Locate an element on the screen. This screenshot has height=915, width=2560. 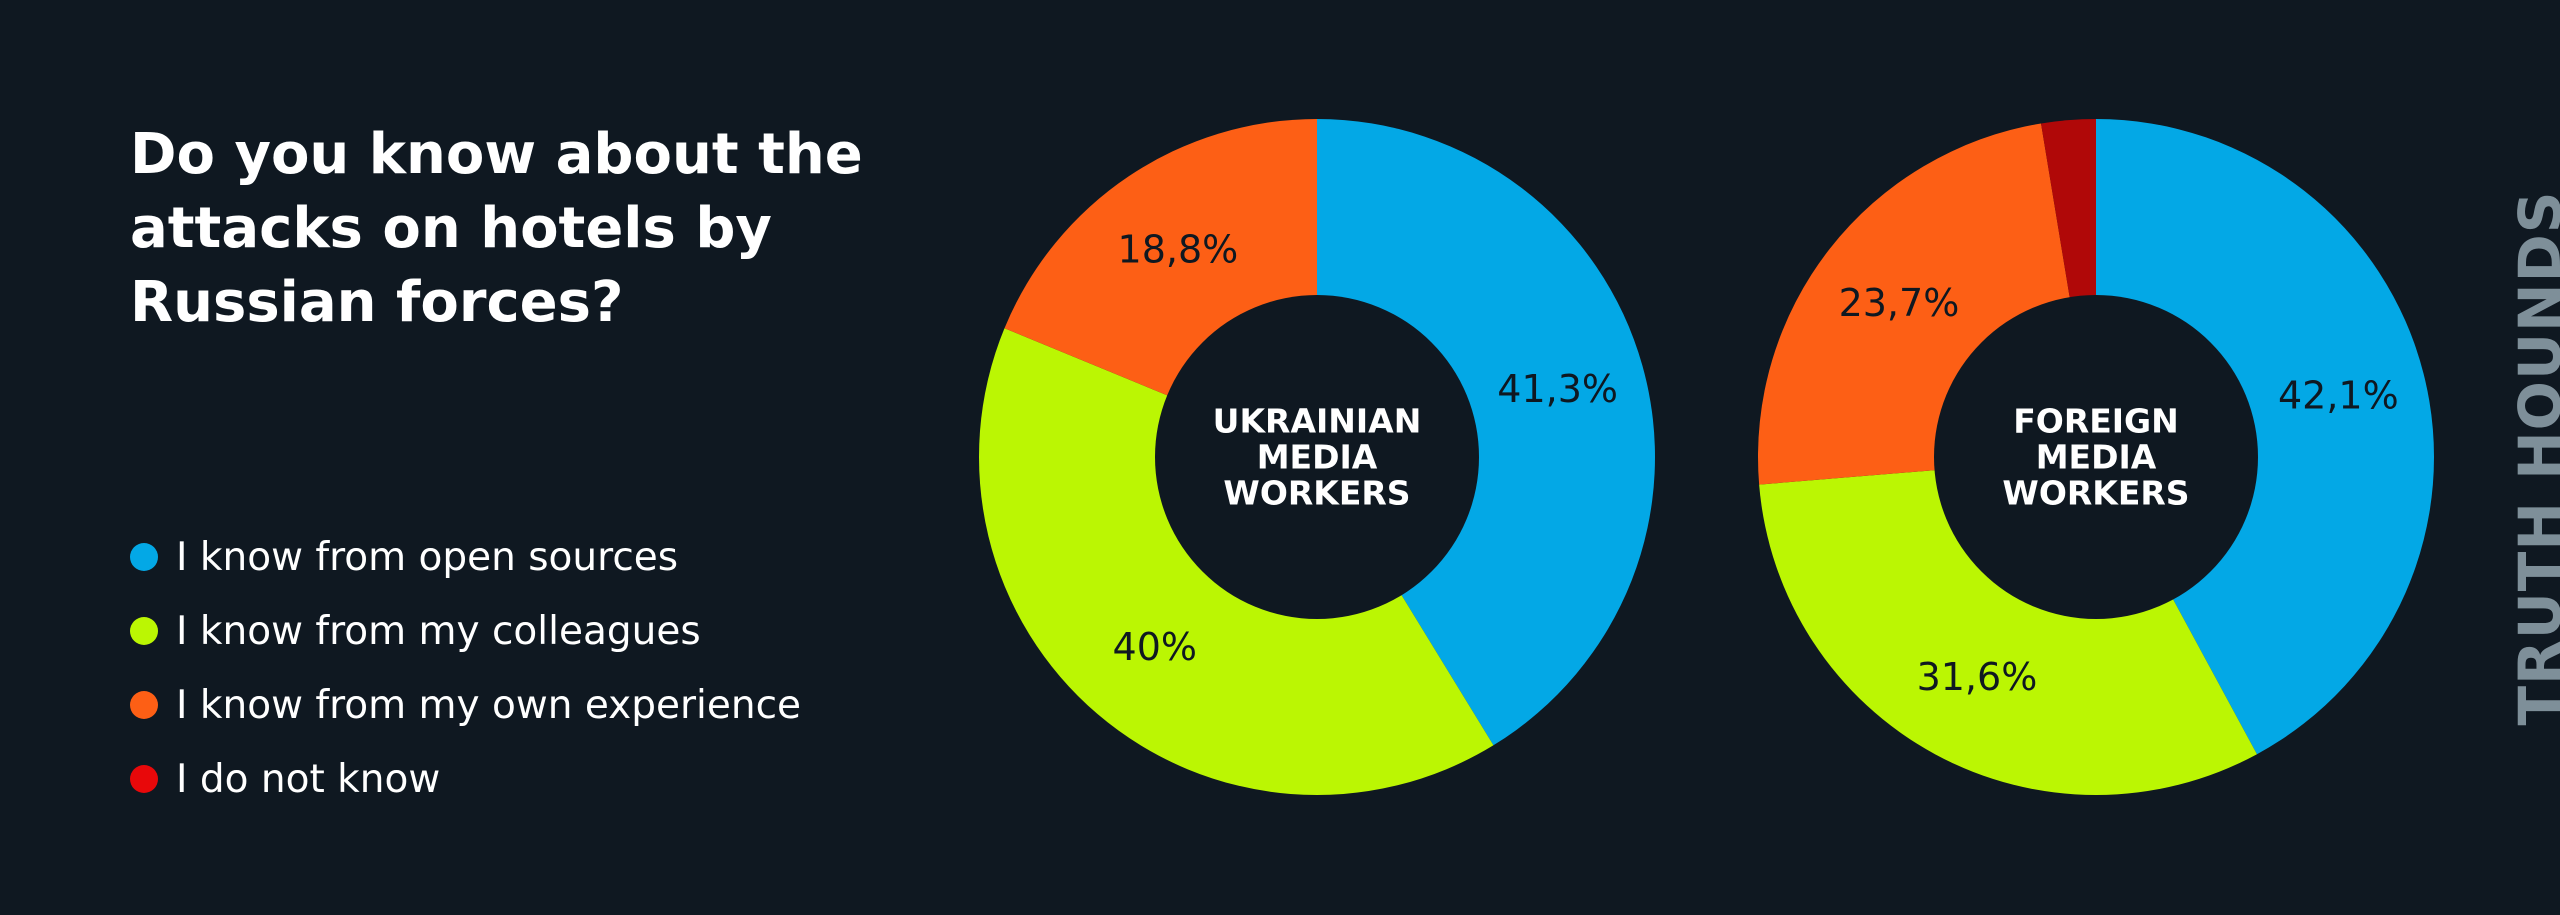
watermark-logo: TRUTH HOUNDS is located at coordinates (2533, 458).